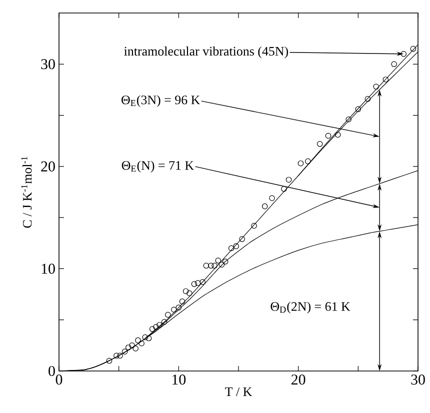 This screenshot has height=413, width=430. Describe the element at coordinates (299, 379) in the screenshot. I see `x-tick-label: 20` at that location.